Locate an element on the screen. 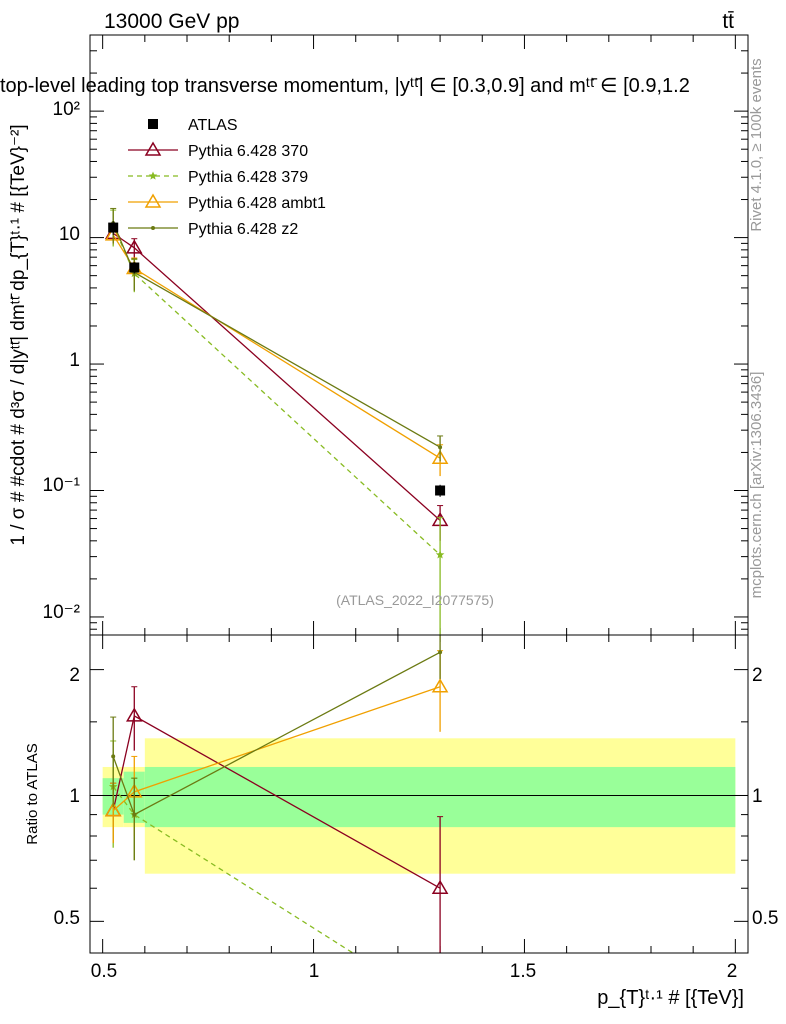 Image resolution: width=786 pixels, height=1024 pixels. legend-label: Pythia 6.428 z2 is located at coordinates (243, 229).